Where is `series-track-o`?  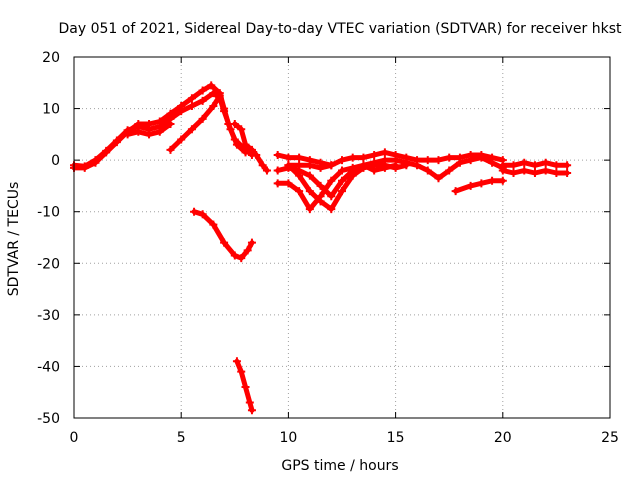 series-track-o is located at coordinates (244, 386).